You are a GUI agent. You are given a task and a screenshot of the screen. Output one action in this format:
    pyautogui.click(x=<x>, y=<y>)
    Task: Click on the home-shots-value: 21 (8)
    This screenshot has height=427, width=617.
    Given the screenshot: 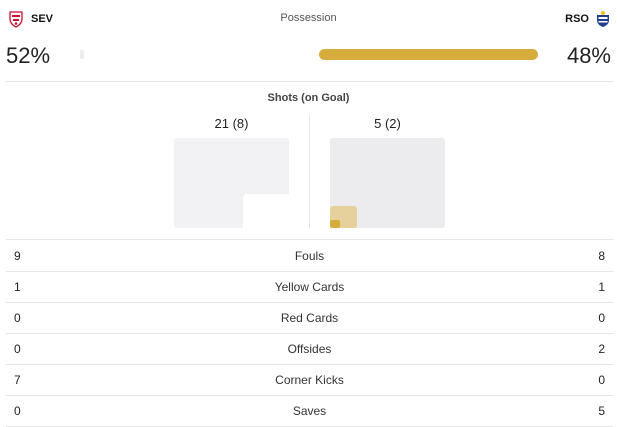 What is the action you would take?
    pyautogui.click(x=231, y=123)
    